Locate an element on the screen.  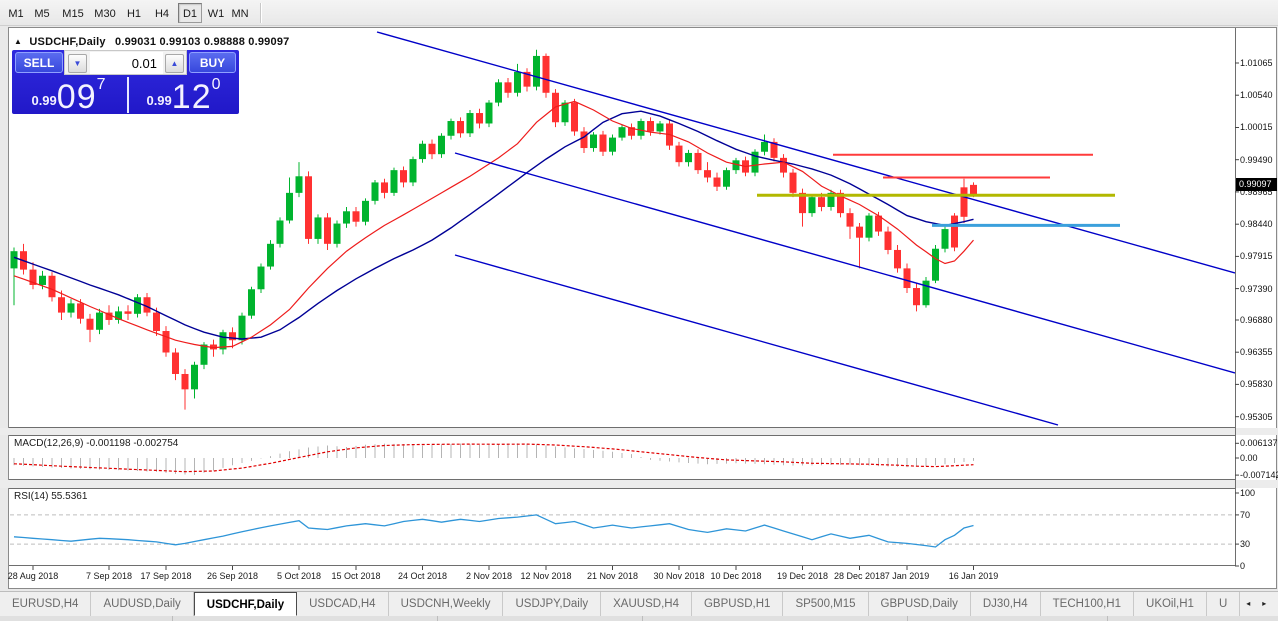
date-axis-label: 10 Dec 2018 is located at coordinates (736, 576).